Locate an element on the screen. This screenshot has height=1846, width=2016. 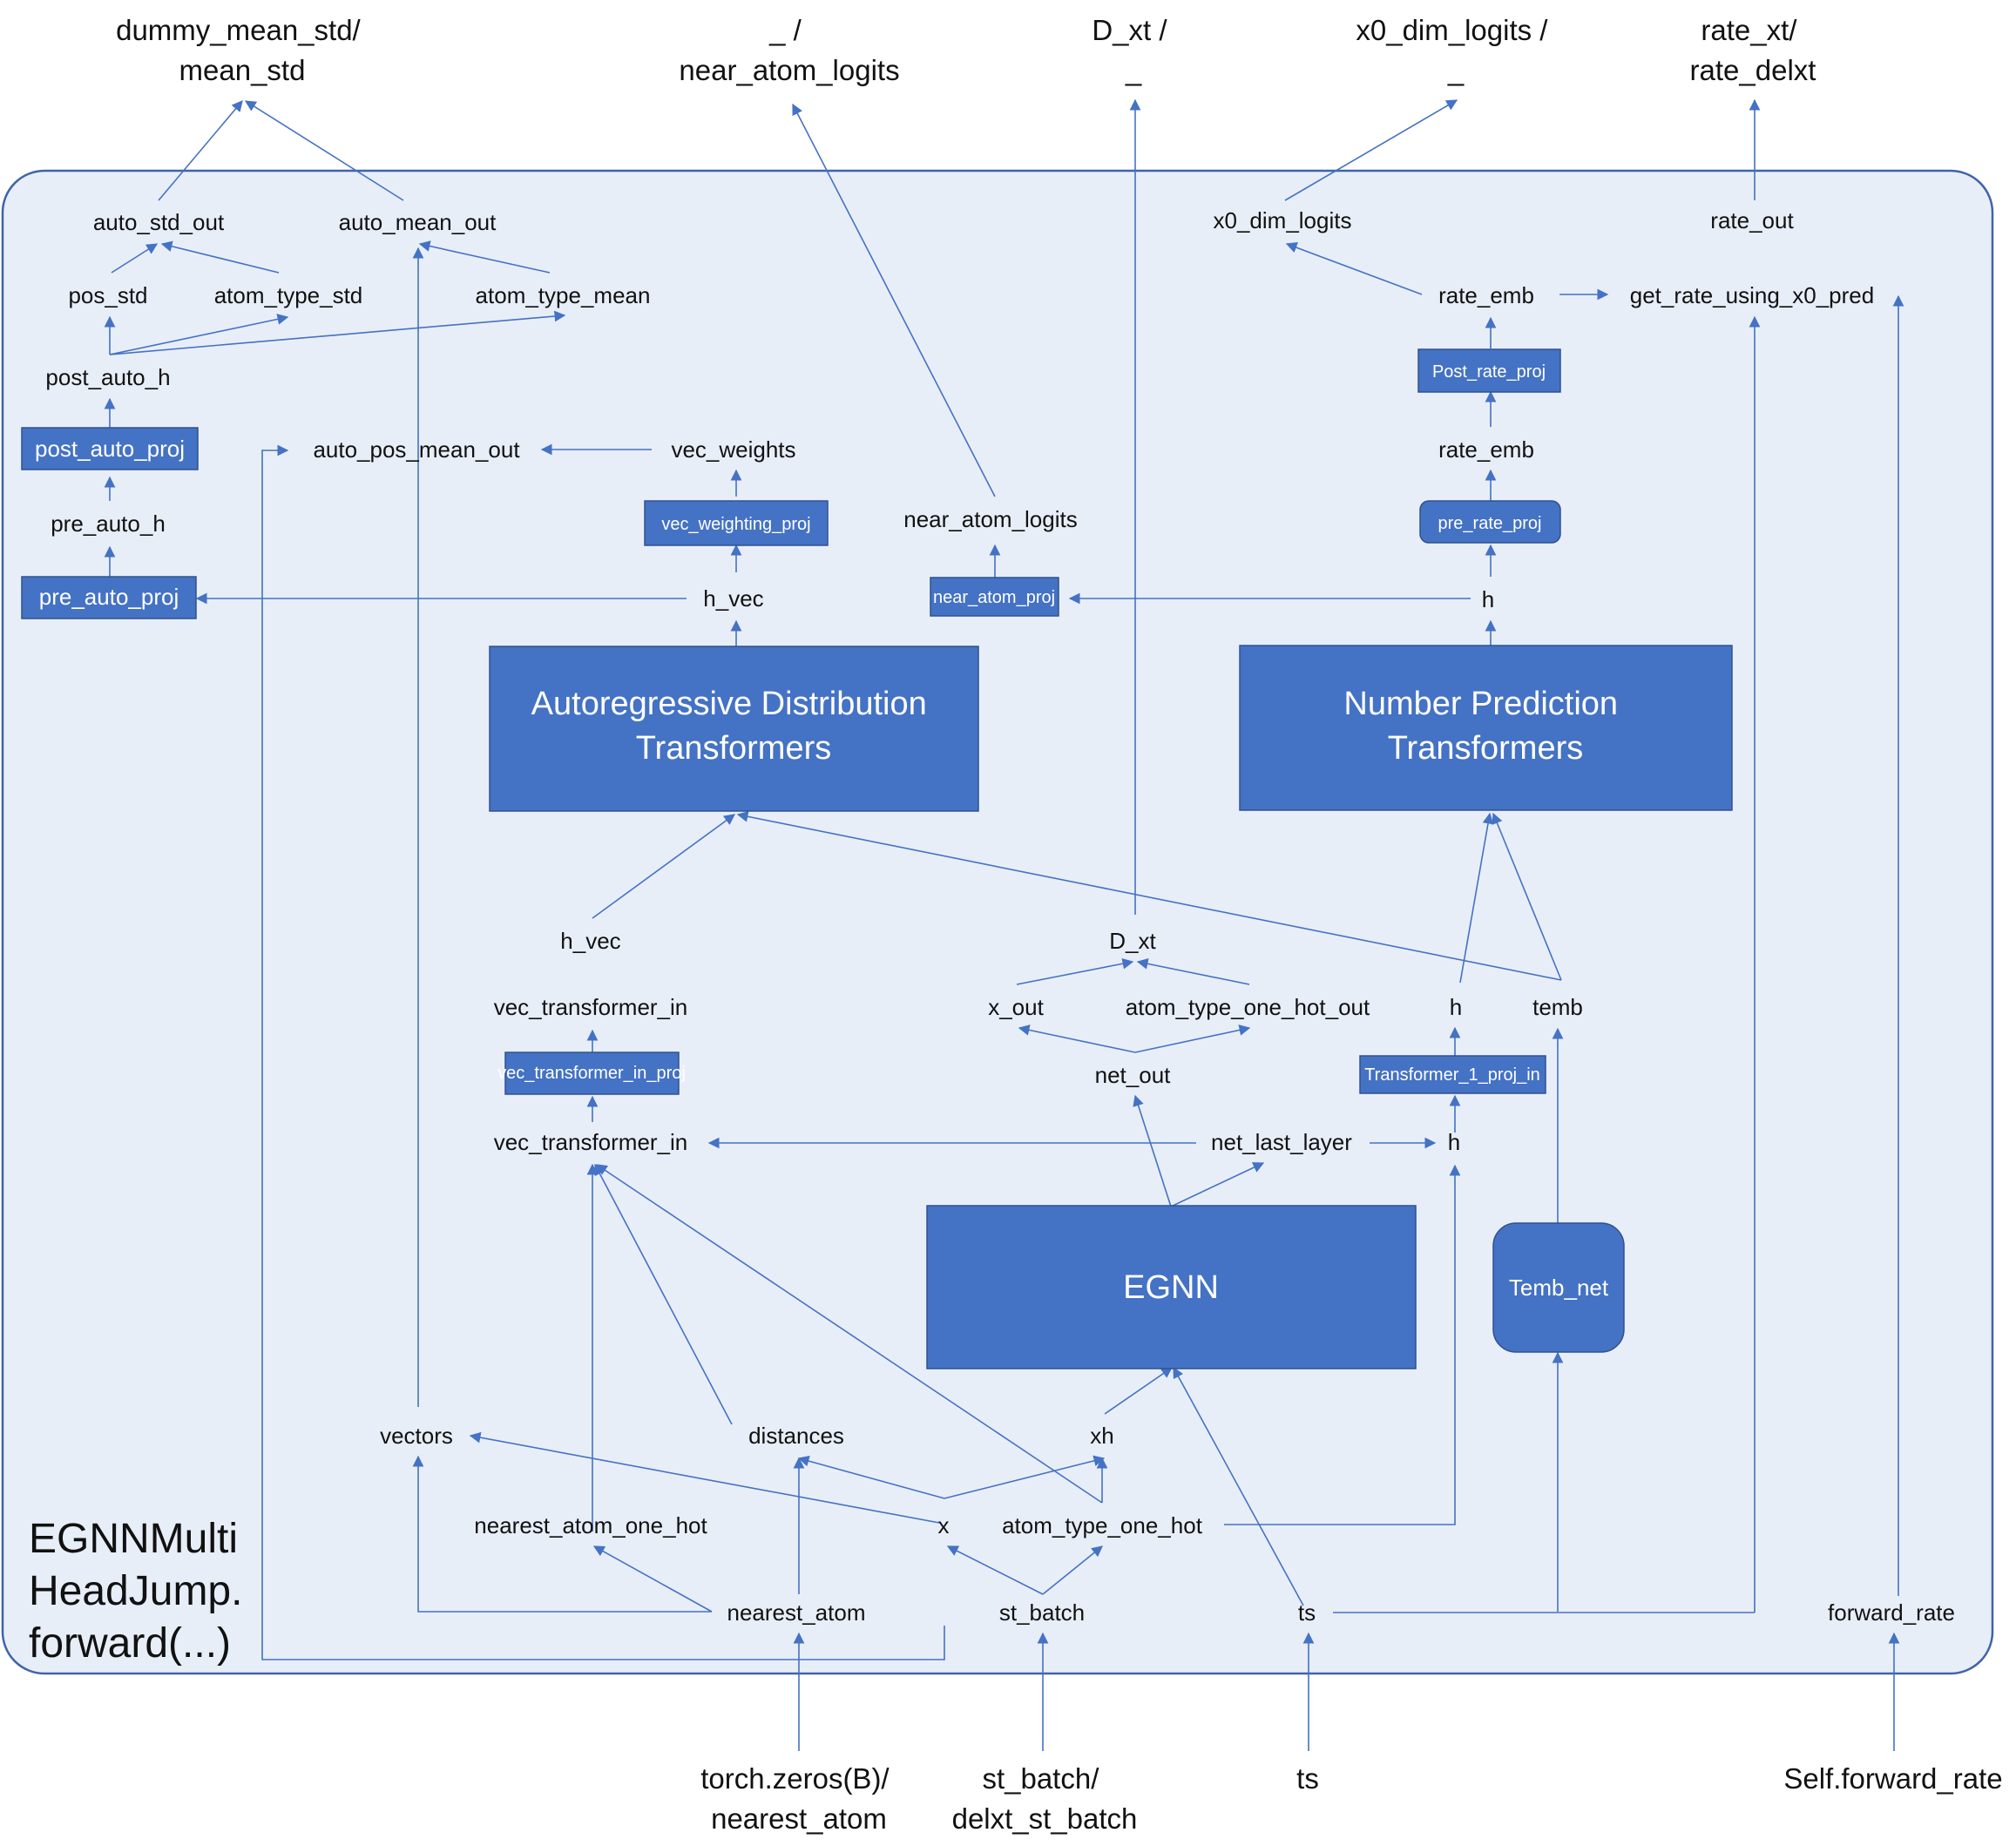
get-rate-using-x0-pred-label: get_rate_using_x0_pred is located at coordinates (1752, 295).